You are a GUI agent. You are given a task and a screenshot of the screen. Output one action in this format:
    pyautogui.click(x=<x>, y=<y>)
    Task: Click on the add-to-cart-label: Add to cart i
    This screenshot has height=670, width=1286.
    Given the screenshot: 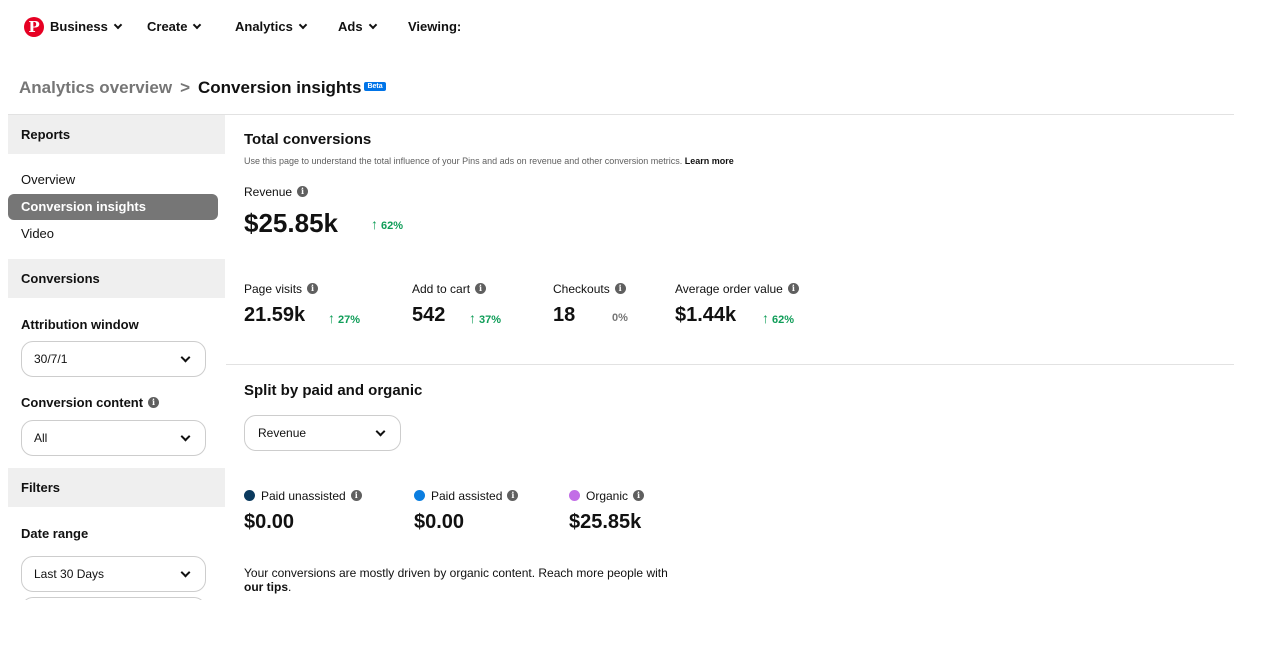 What is the action you would take?
    pyautogui.click(x=449, y=289)
    